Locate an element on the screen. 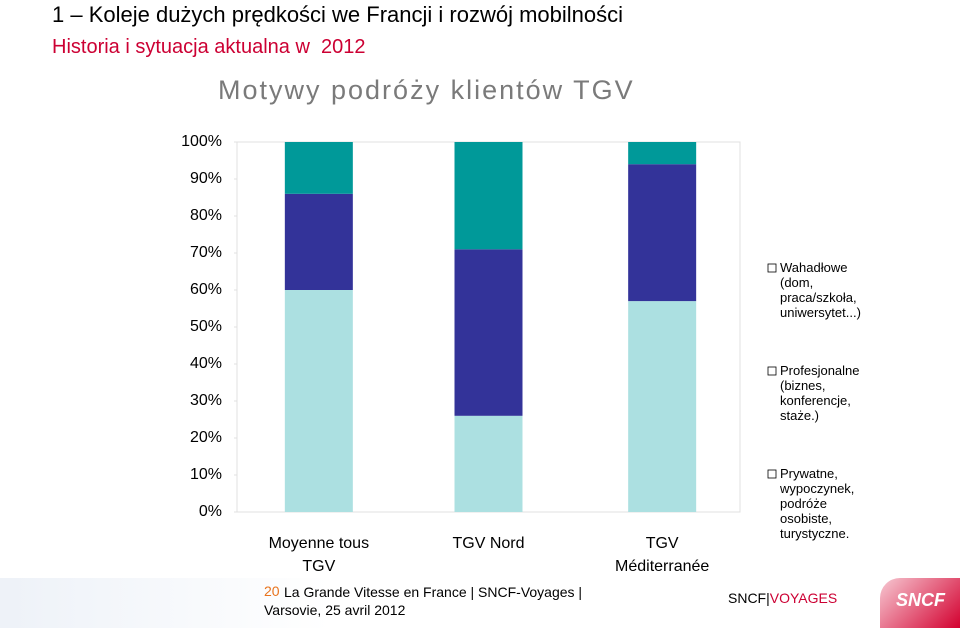  logo-background is located at coordinates (920, 603).